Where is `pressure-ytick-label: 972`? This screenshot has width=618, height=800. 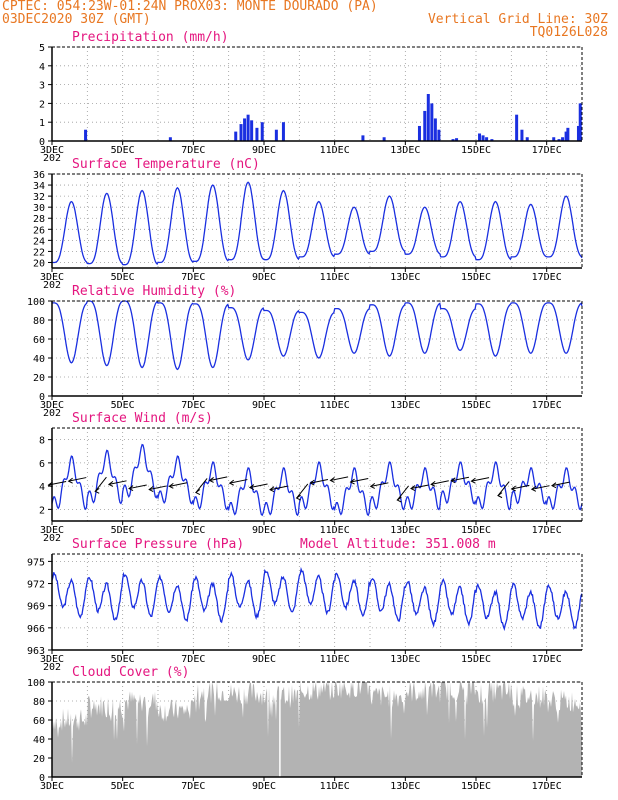 pressure-ytick-label: 972 is located at coordinates (36, 585).